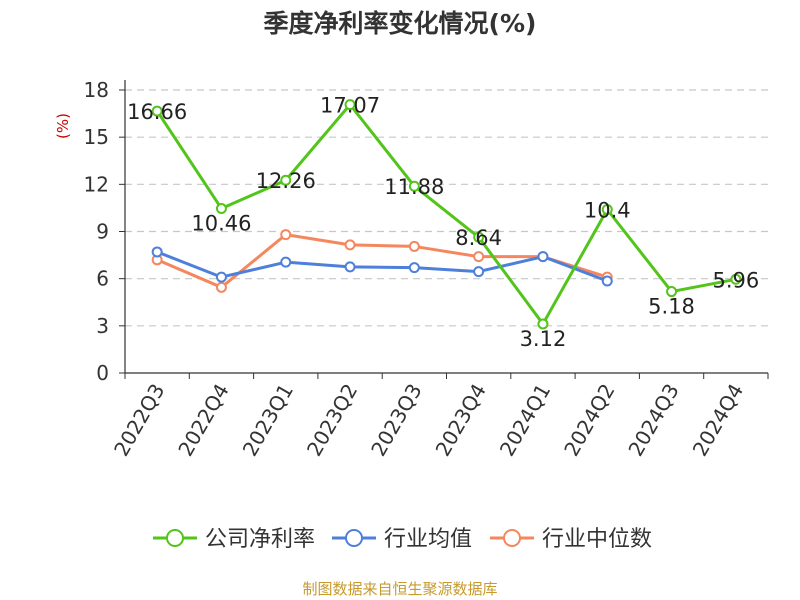  I want to click on legend-label: 公司净利率, so click(260, 539).